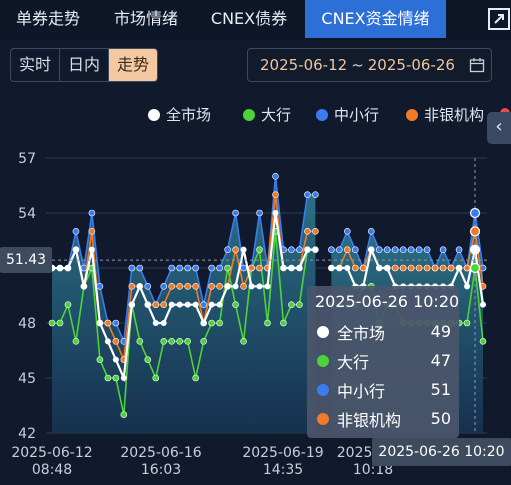 The width and height of the screenshot is (511, 485). Describe the element at coordinates (27, 324) in the screenshot. I see `y-tick-label: 48` at that location.